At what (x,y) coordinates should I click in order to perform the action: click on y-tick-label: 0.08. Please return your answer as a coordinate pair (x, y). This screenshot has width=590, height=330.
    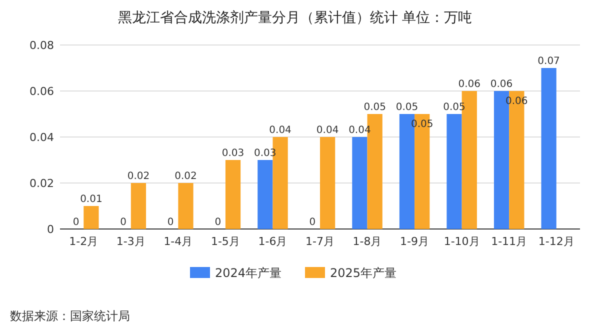
    Looking at the image, I should click on (42, 45).